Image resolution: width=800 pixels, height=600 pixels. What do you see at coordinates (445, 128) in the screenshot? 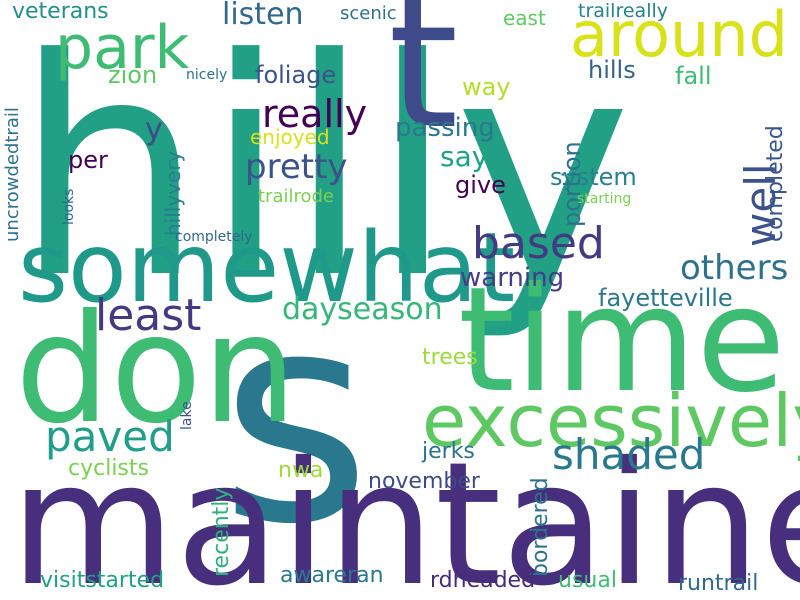
I see `word-passing: passing` at bounding box center [445, 128].